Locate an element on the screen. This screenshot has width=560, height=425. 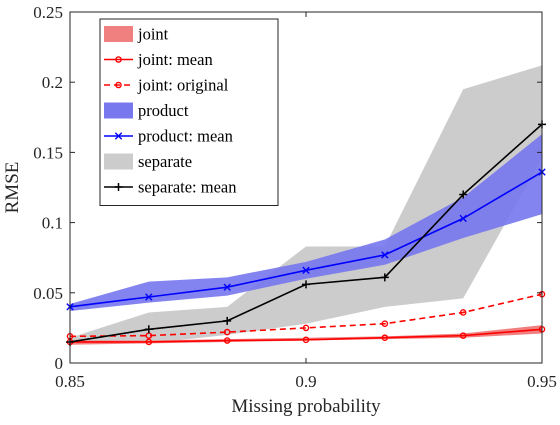
y-tick-label: 0 is located at coordinates (59, 363).